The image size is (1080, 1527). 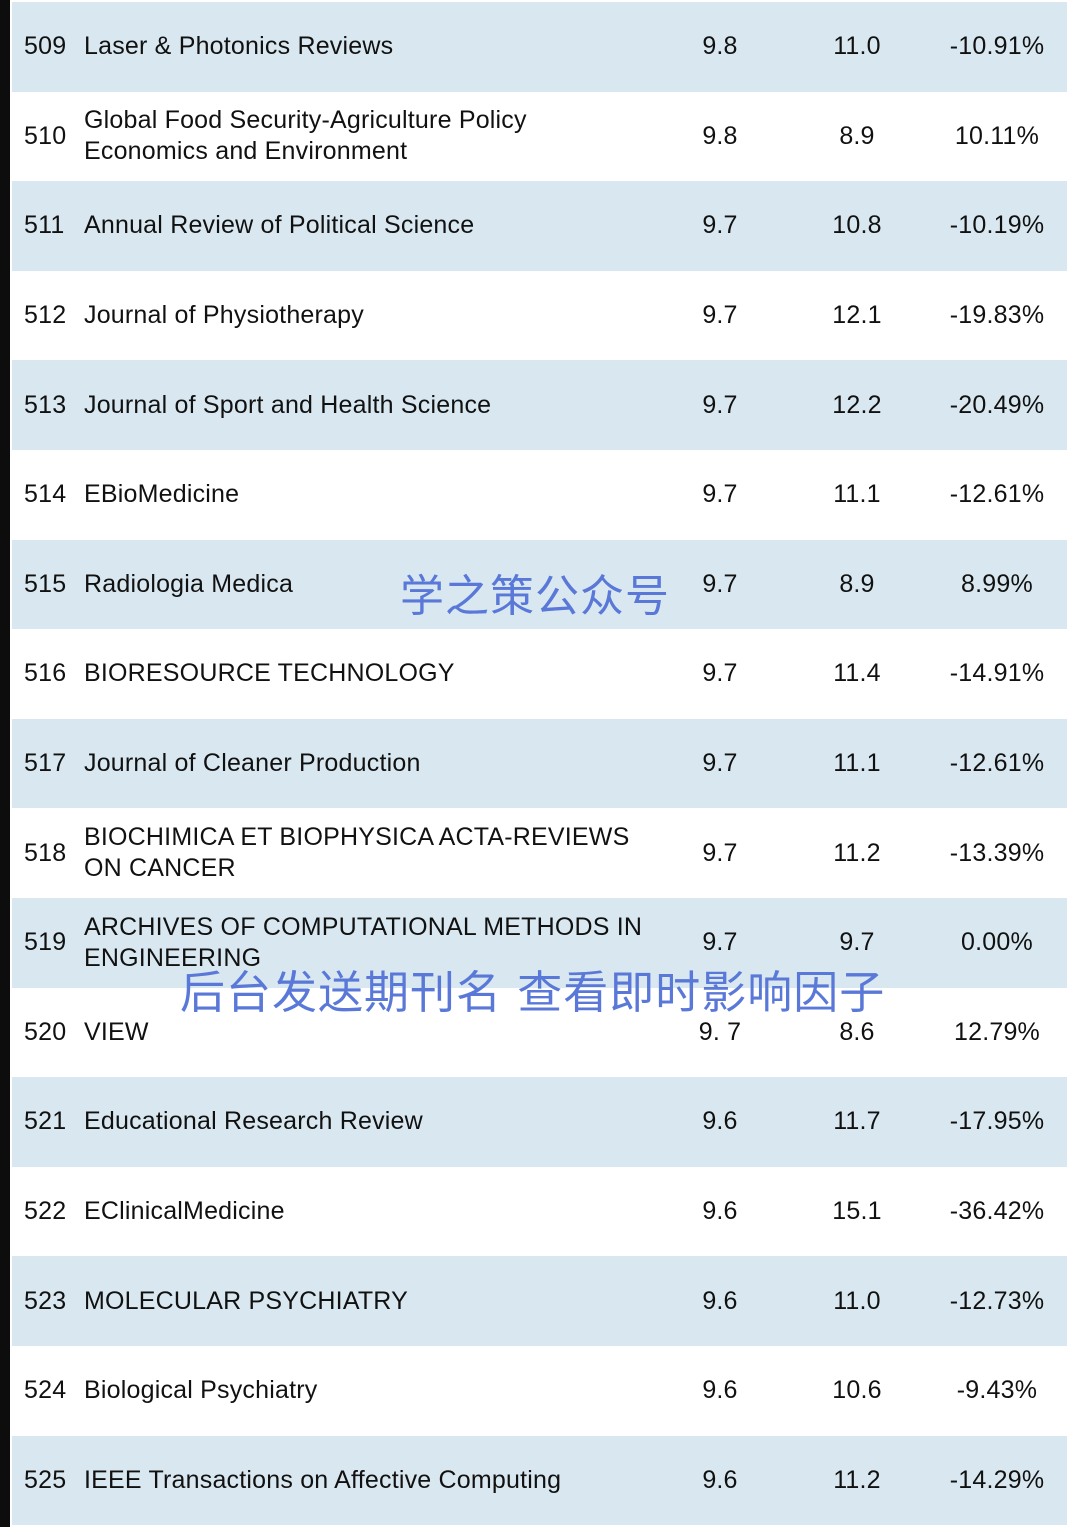 I want to click on account-watermark: 学之策公众号, so click(x=535, y=596).